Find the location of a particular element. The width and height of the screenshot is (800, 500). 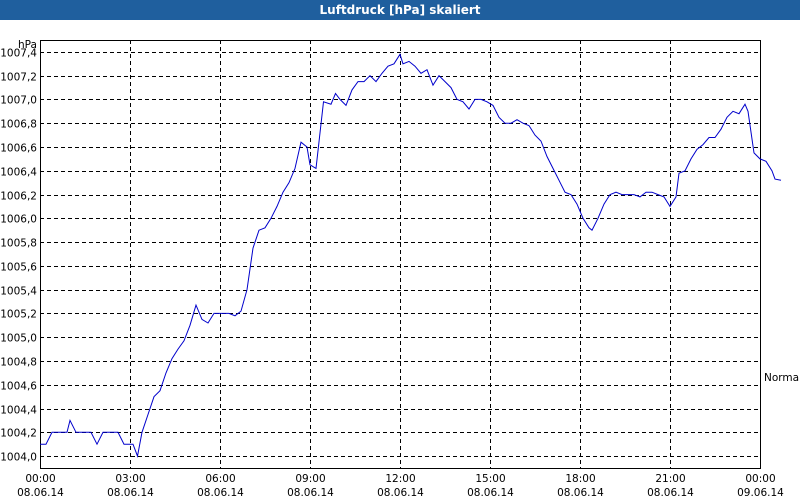

y-tick-label: 1005,2 is located at coordinates (18, 315).